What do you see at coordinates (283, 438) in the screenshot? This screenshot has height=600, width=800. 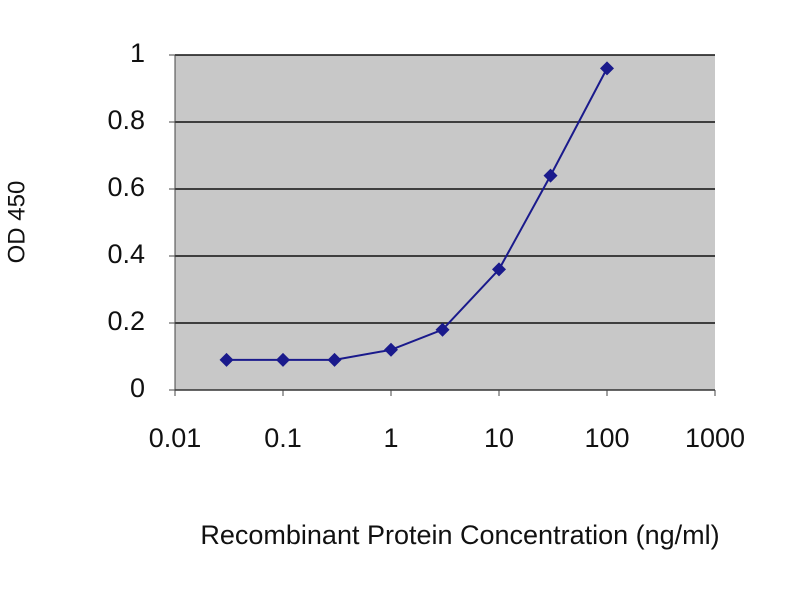 I see `x-tick-label: 0.1` at bounding box center [283, 438].